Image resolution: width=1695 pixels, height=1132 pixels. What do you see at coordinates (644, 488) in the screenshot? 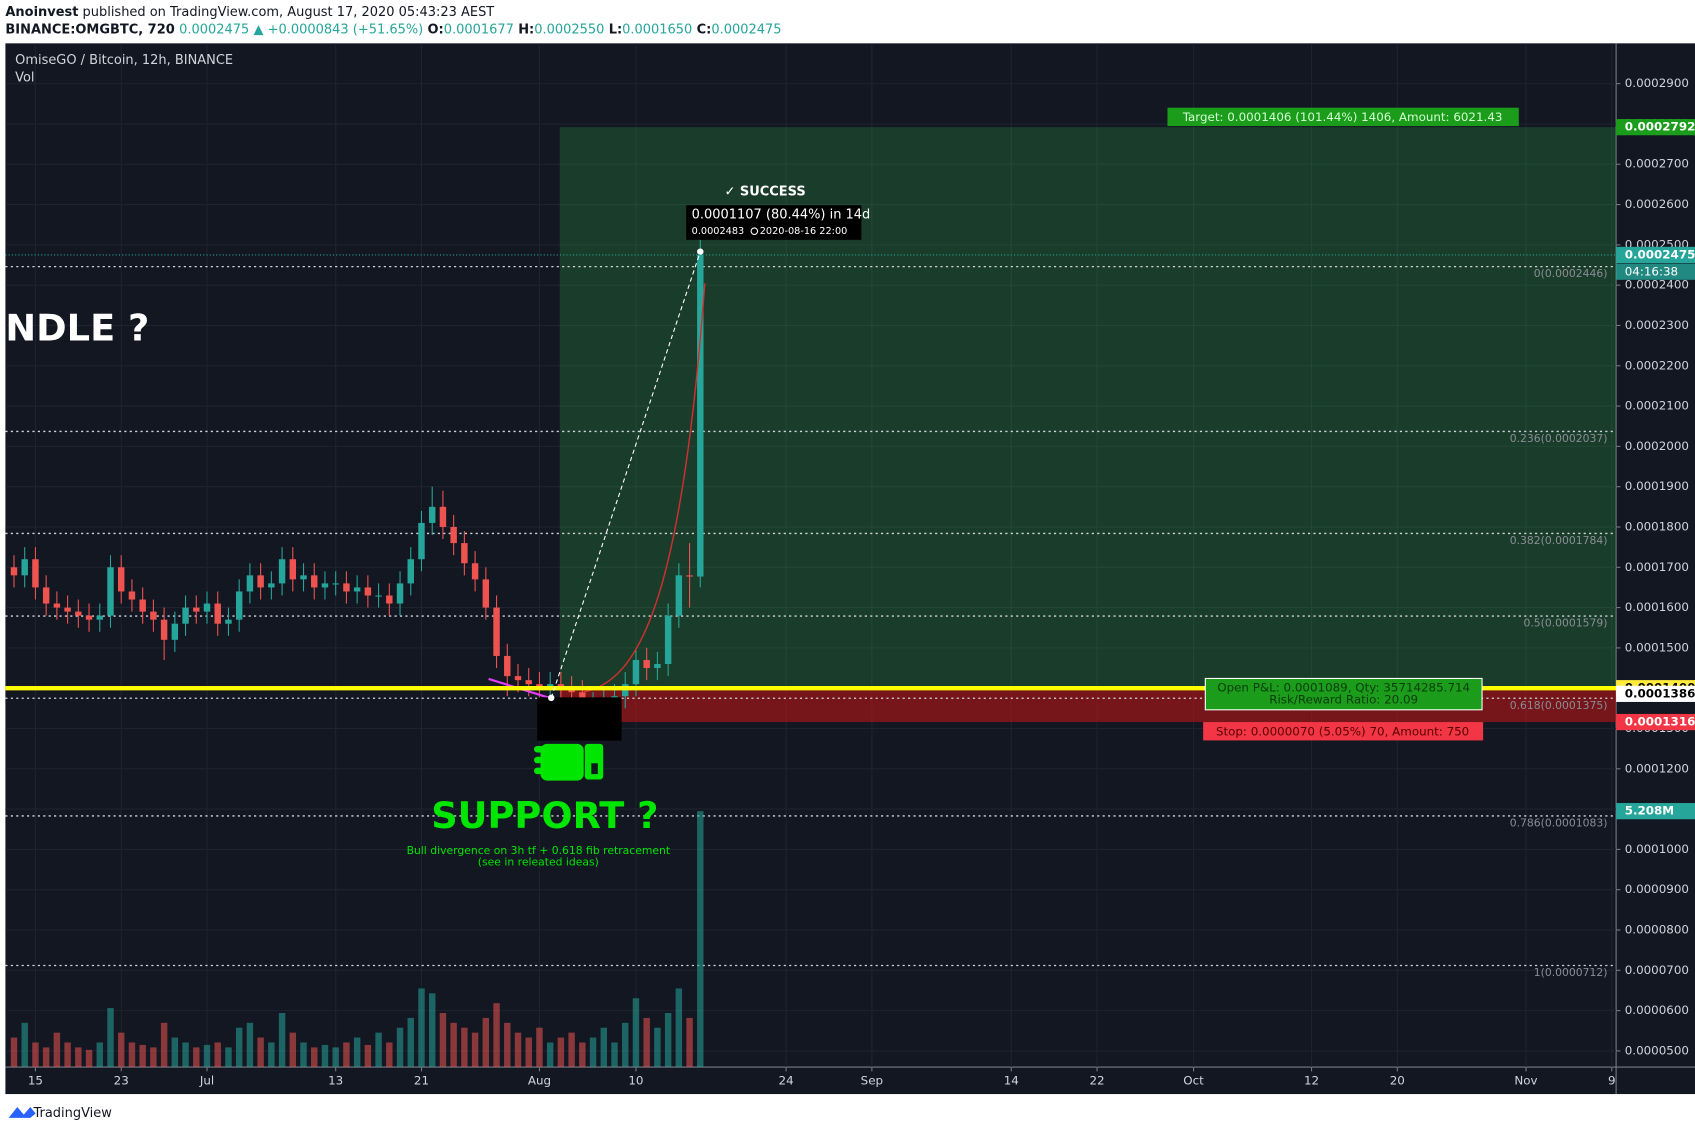
I see `curve` at bounding box center [644, 488].